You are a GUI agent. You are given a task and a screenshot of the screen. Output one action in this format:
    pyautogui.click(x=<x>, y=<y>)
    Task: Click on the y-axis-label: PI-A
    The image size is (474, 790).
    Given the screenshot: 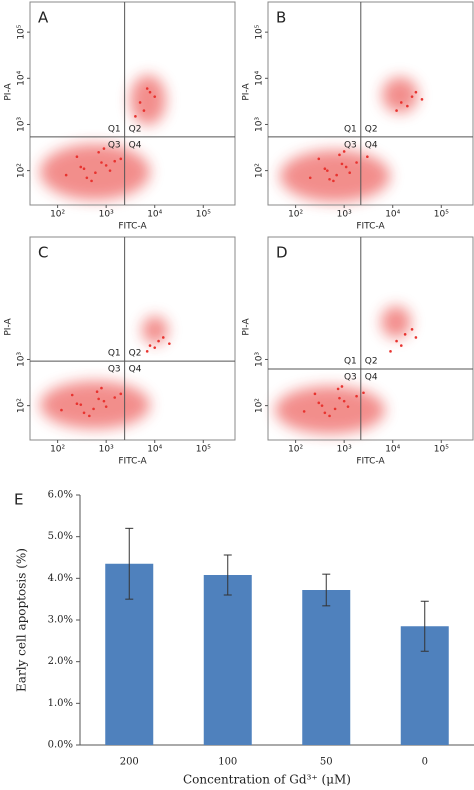 What is the action you would take?
    pyautogui.click(x=247, y=327)
    